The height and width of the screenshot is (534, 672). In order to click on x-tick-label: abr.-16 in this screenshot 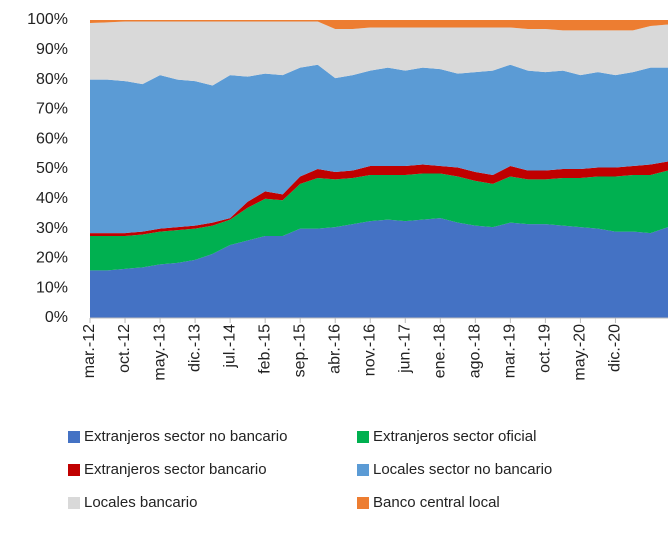, I will do `click(334, 349)`.